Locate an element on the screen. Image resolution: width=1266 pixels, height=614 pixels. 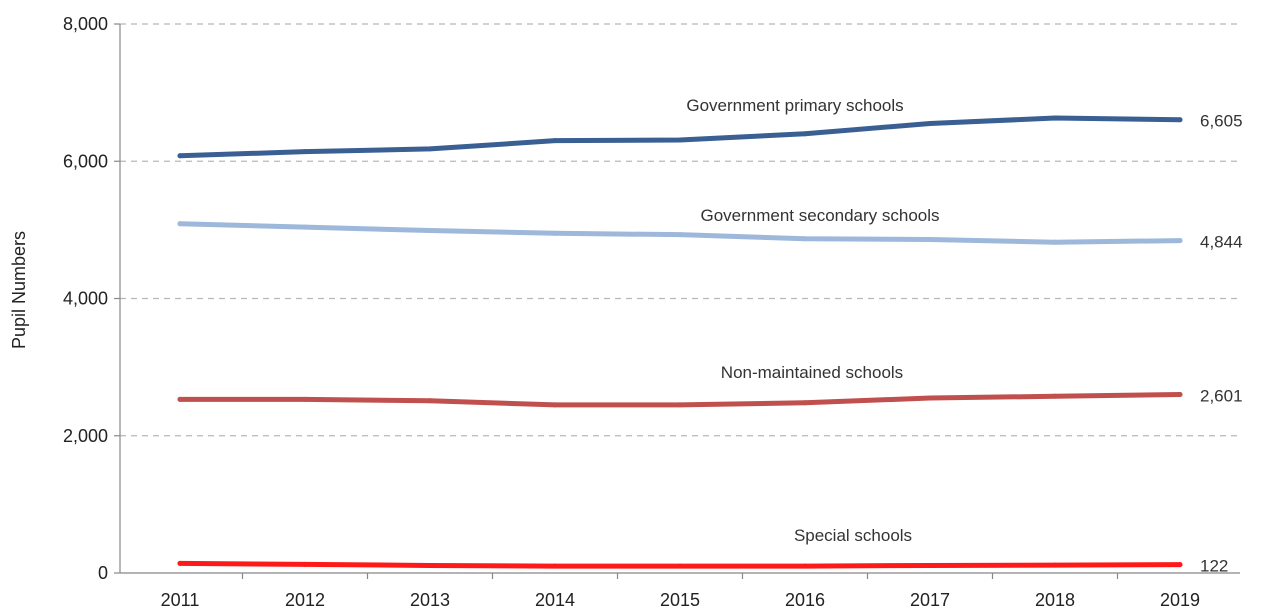
x-tick-label: 2018 is located at coordinates (1055, 600).